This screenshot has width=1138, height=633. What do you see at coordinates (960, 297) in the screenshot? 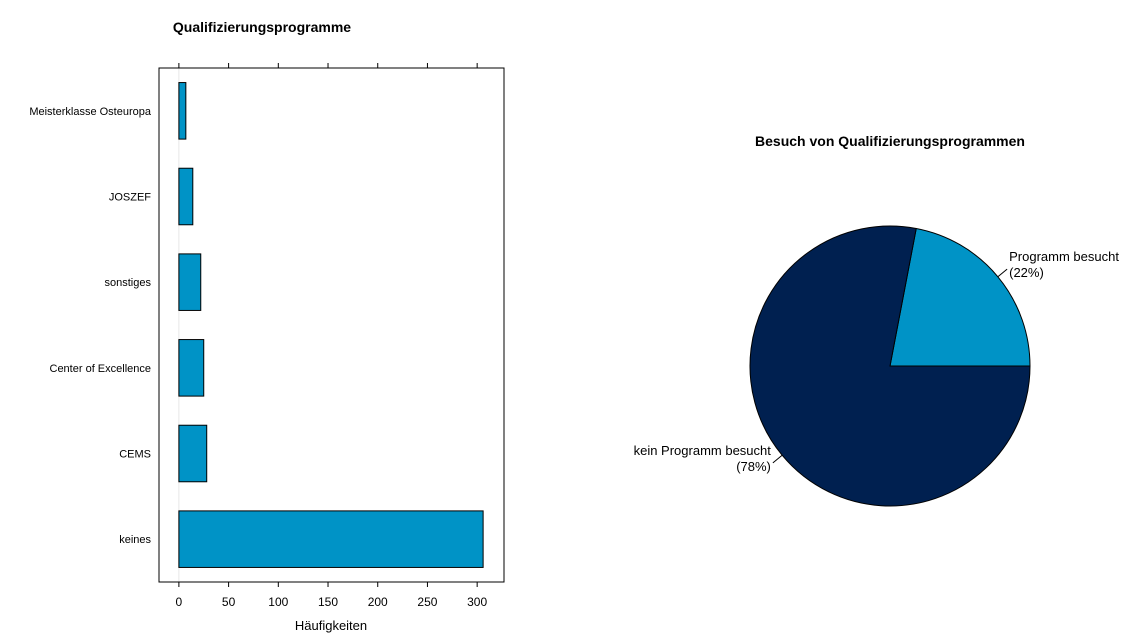
I see `pie-slice` at bounding box center [960, 297].